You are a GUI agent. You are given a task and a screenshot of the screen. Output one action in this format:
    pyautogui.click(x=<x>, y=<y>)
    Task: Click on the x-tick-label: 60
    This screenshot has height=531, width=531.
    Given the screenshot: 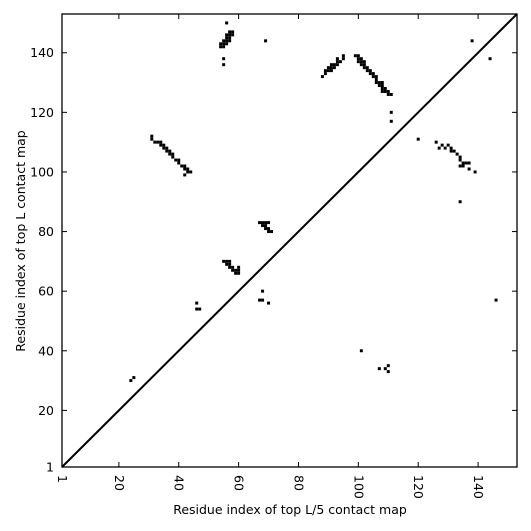 What is the action you would take?
    pyautogui.click(x=239, y=483)
    